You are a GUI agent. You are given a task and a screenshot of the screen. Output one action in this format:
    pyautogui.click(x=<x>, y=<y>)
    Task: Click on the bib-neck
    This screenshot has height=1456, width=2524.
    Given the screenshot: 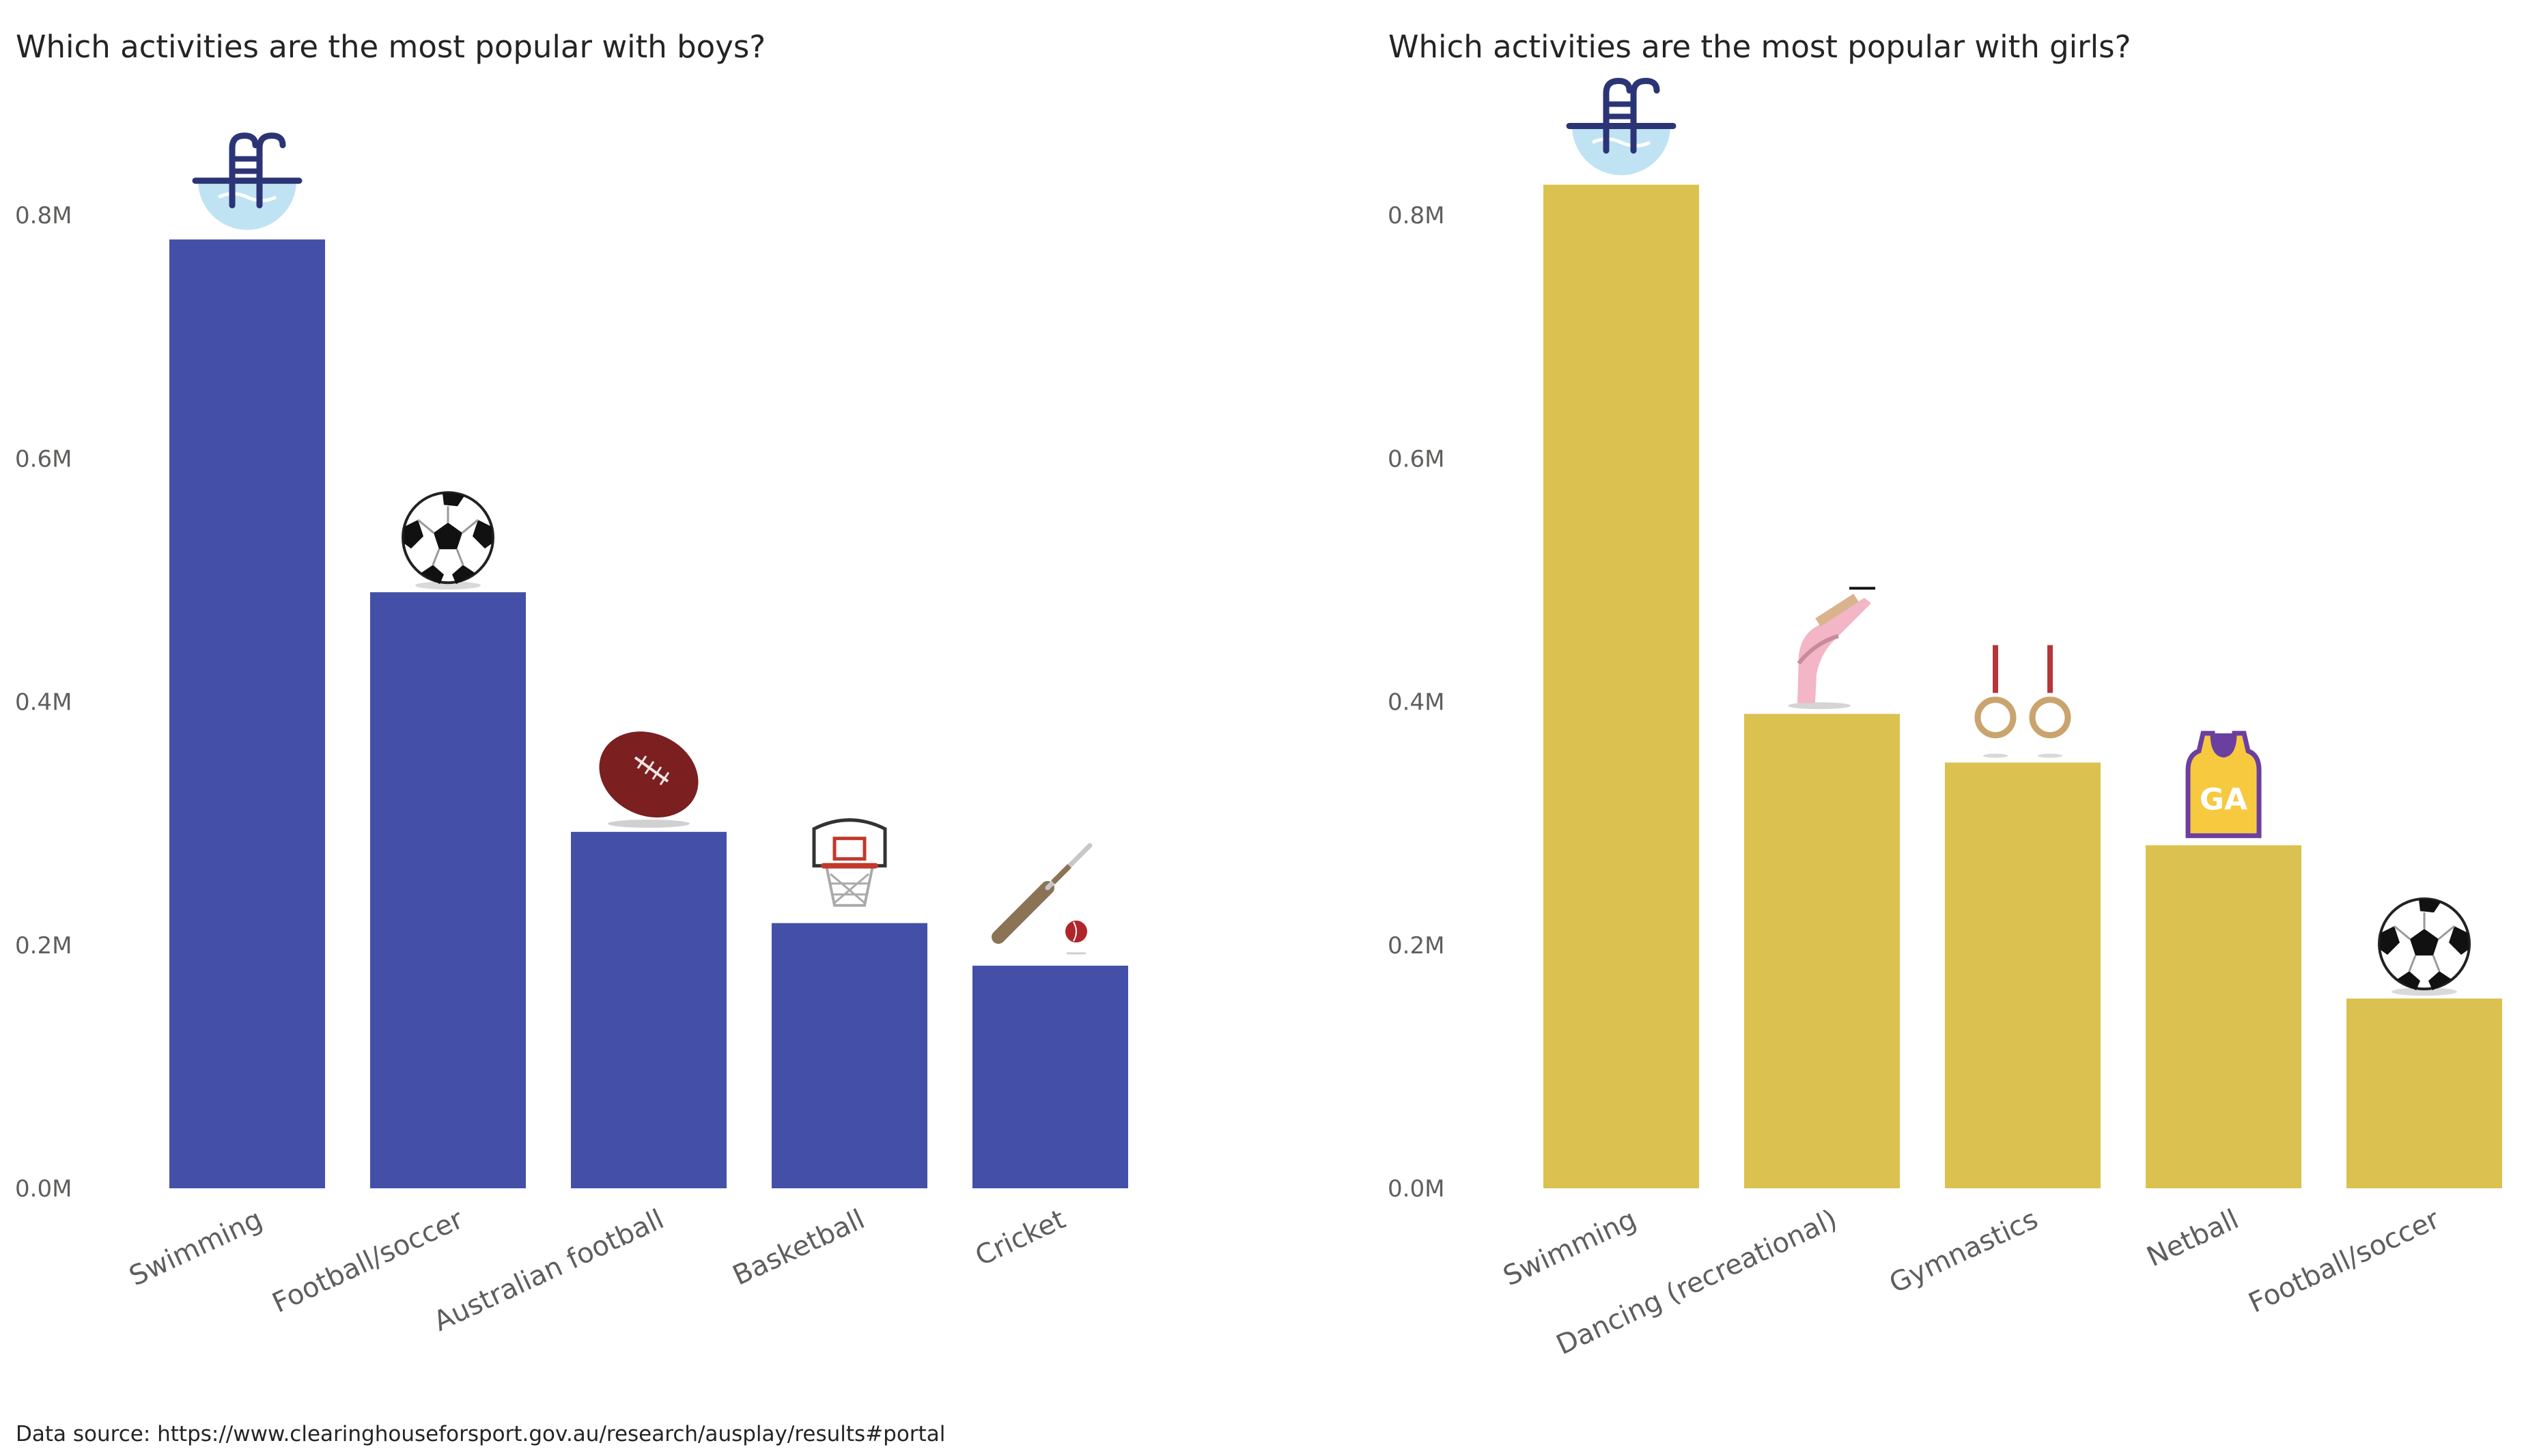 What is the action you would take?
    pyautogui.click(x=2223, y=744)
    